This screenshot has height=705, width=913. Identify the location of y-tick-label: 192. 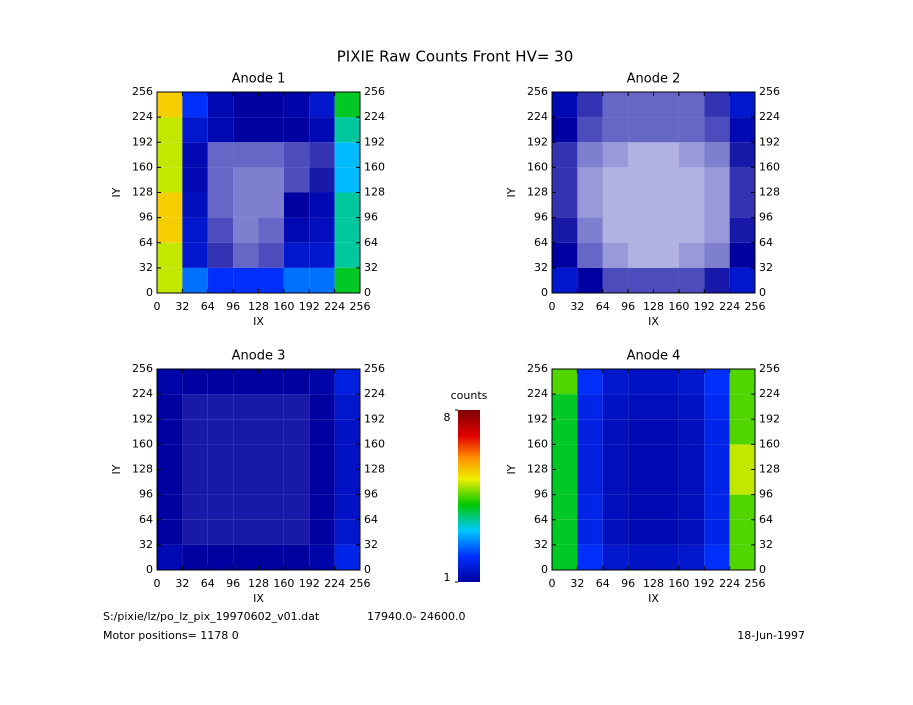
(142, 418).